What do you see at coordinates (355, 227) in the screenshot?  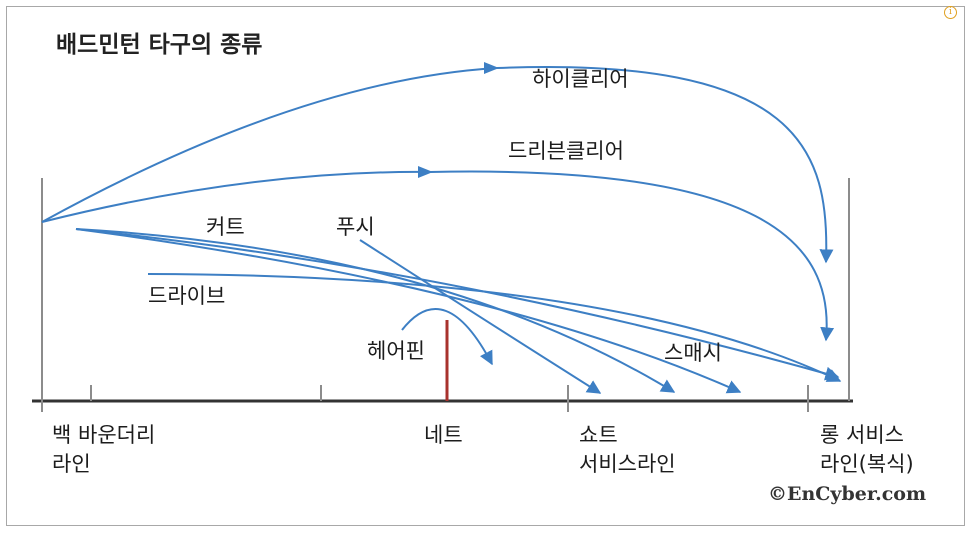 I see `push-label: 푸시` at bounding box center [355, 227].